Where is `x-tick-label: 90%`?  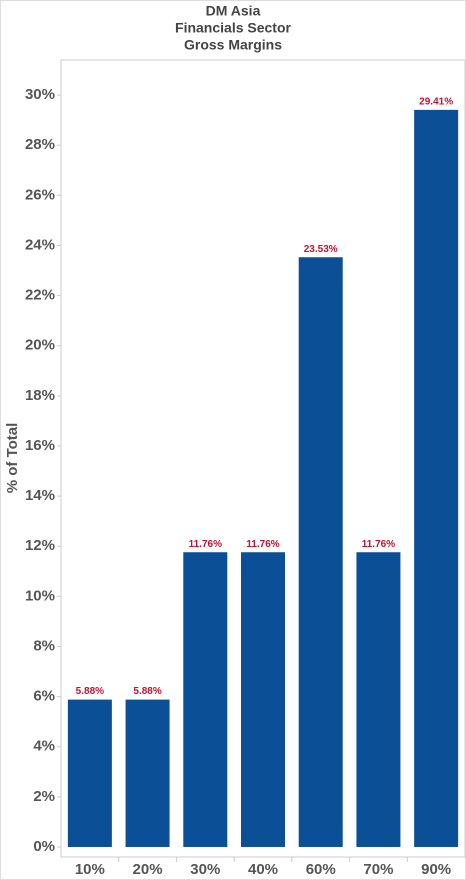
x-tick-label: 90% is located at coordinates (436, 869).